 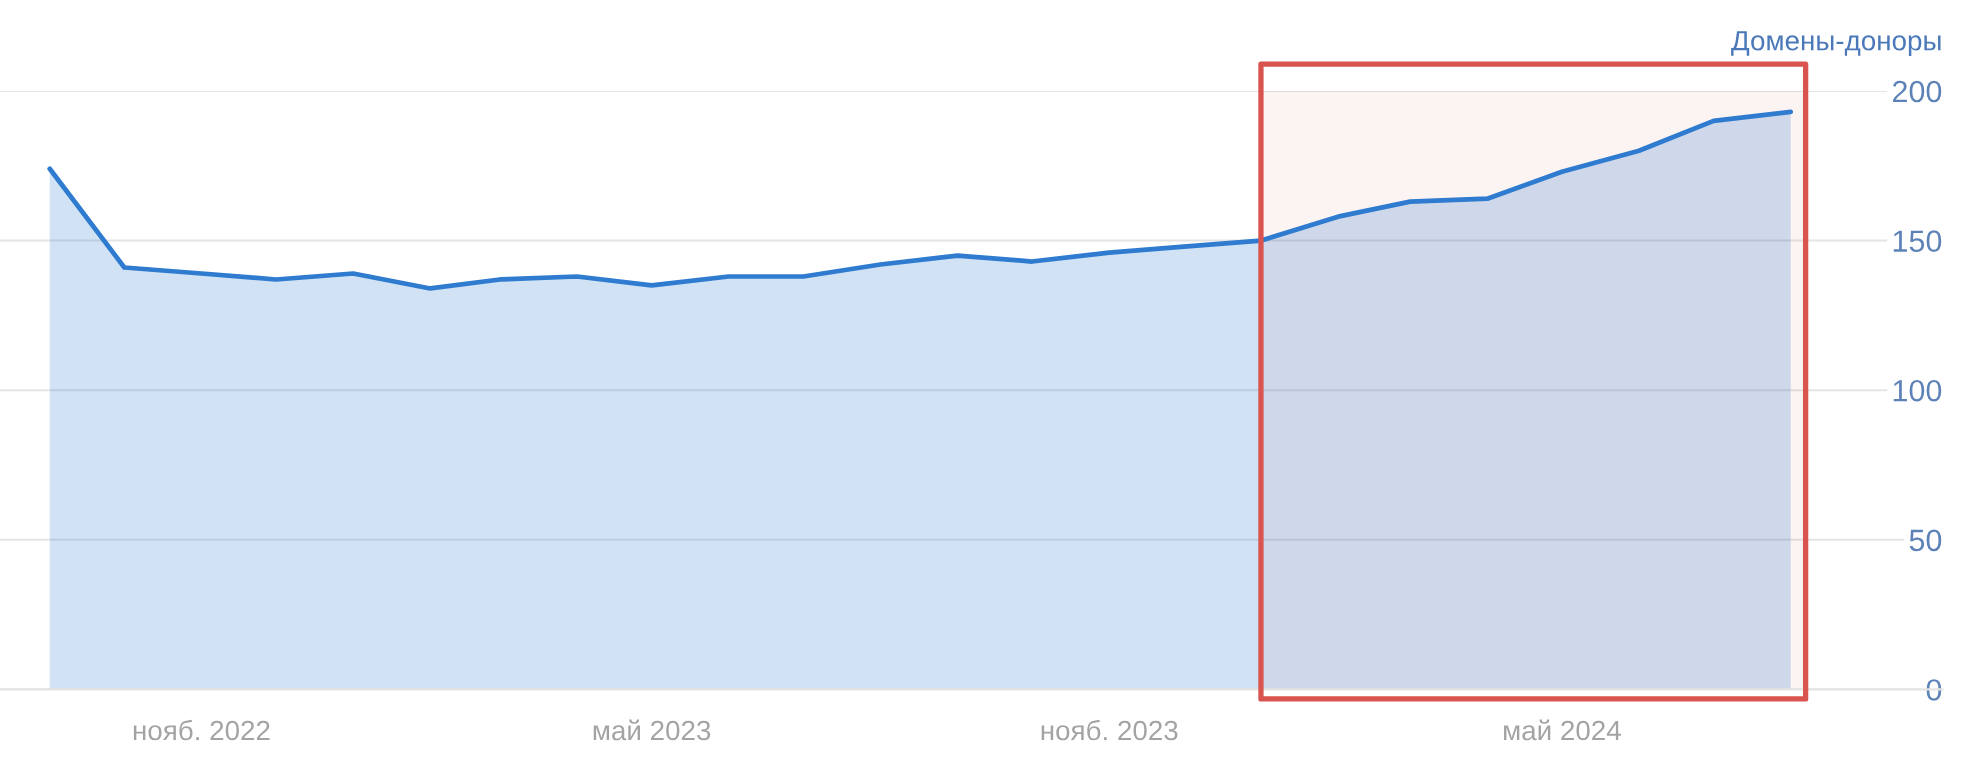 I want to click on y-tick-label: 100, so click(x=1917, y=390).